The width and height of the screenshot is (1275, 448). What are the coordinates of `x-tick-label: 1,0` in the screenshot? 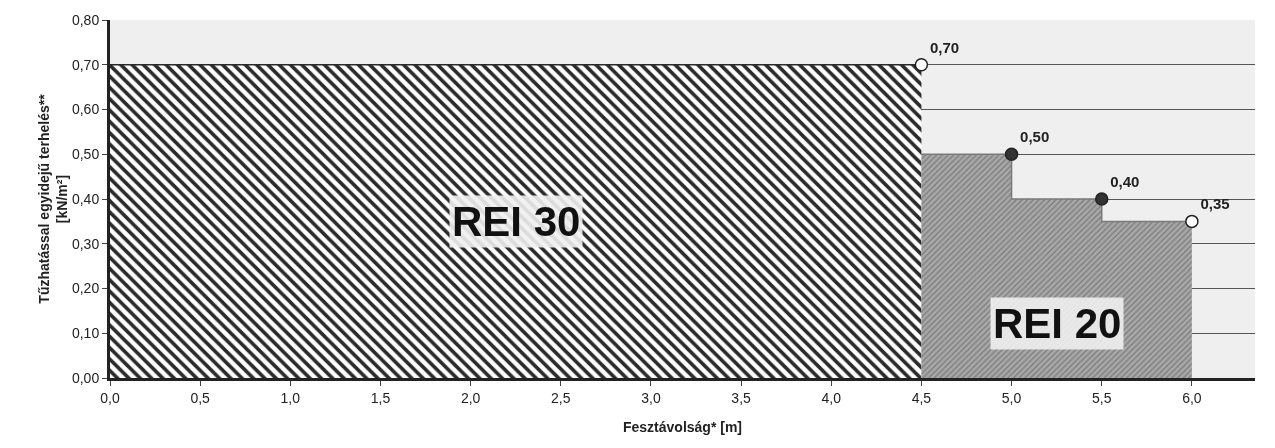 It's located at (290, 397).